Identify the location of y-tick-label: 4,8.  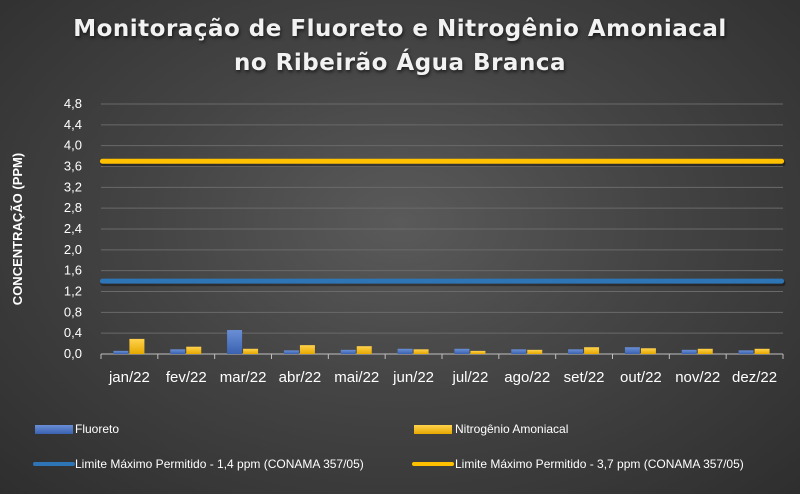
(73, 103).